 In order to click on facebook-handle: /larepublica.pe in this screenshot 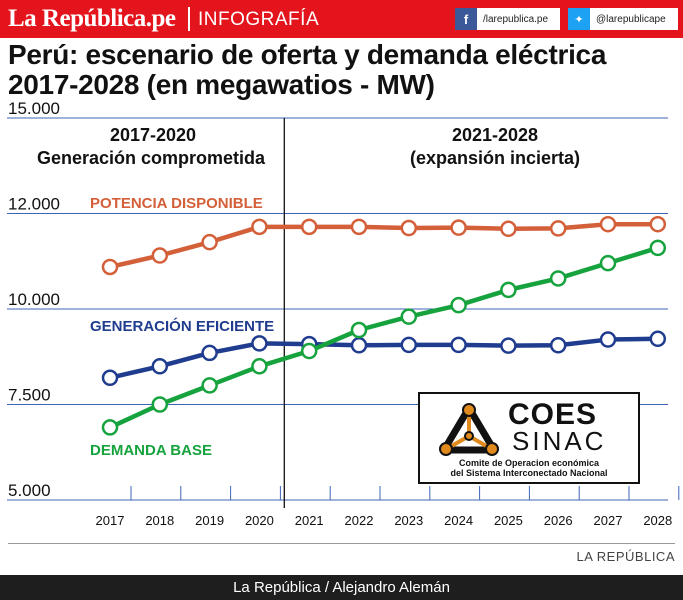, I will do `click(516, 19)`.